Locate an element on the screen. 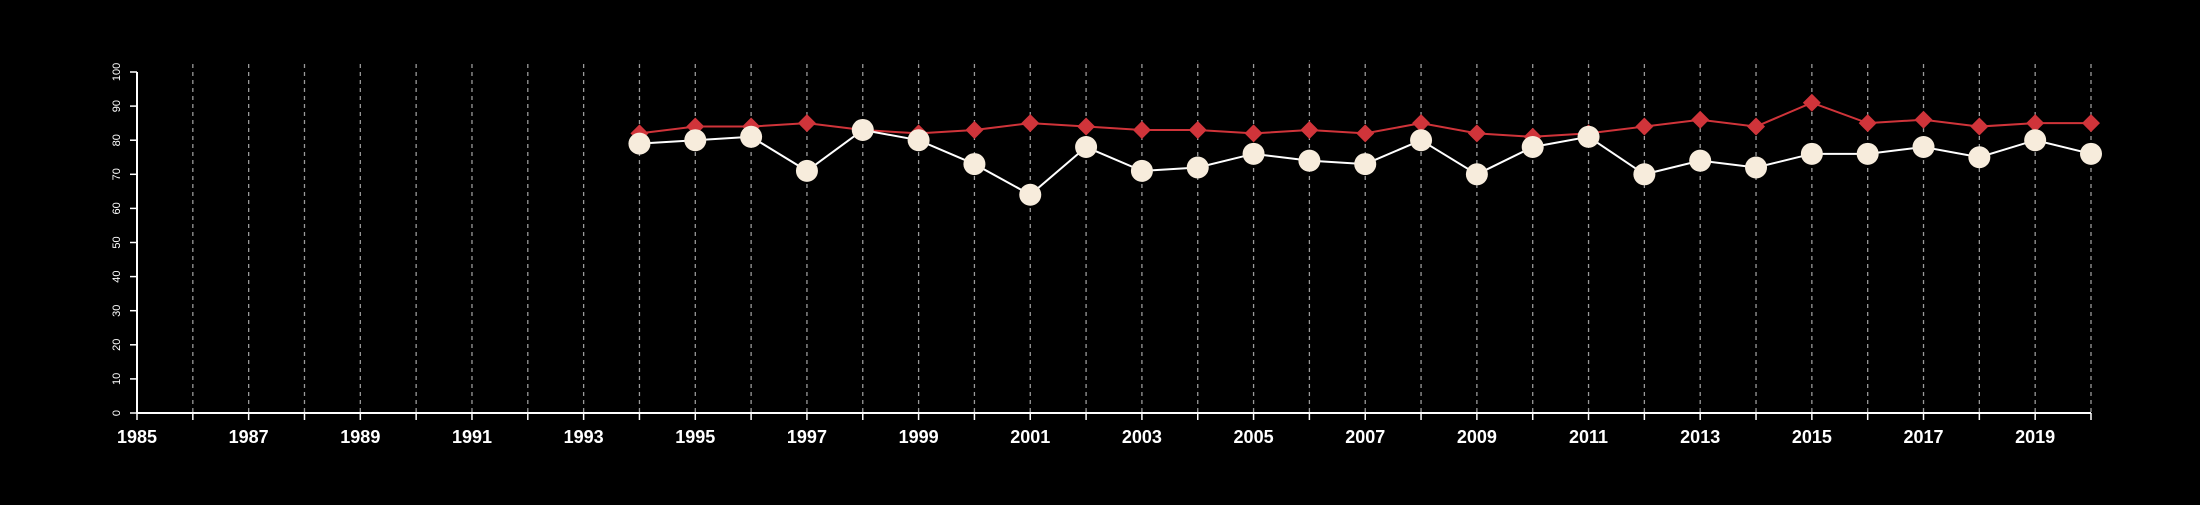 The width and height of the screenshot is (2200, 505). x-tick-label: 2009 is located at coordinates (1477, 437).